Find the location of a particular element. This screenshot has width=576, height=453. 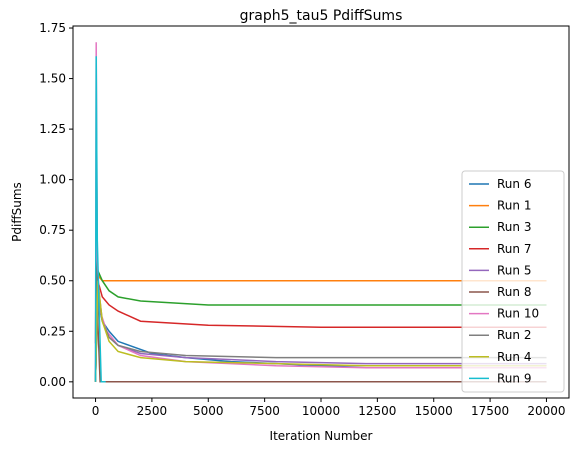

x-tick-label: 0 is located at coordinates (96, 411).